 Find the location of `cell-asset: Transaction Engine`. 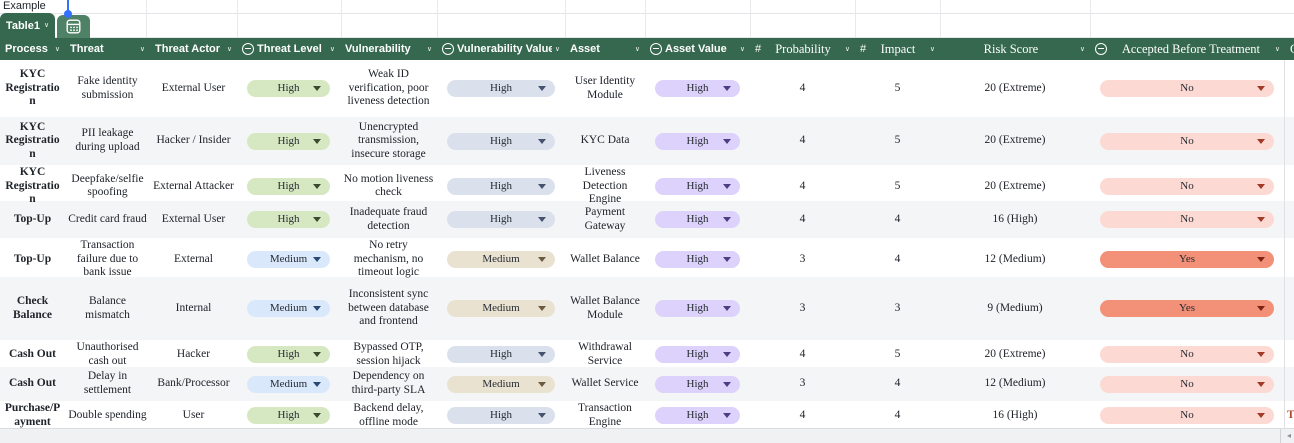

cell-asset: Transaction Engine is located at coordinates (605, 415).